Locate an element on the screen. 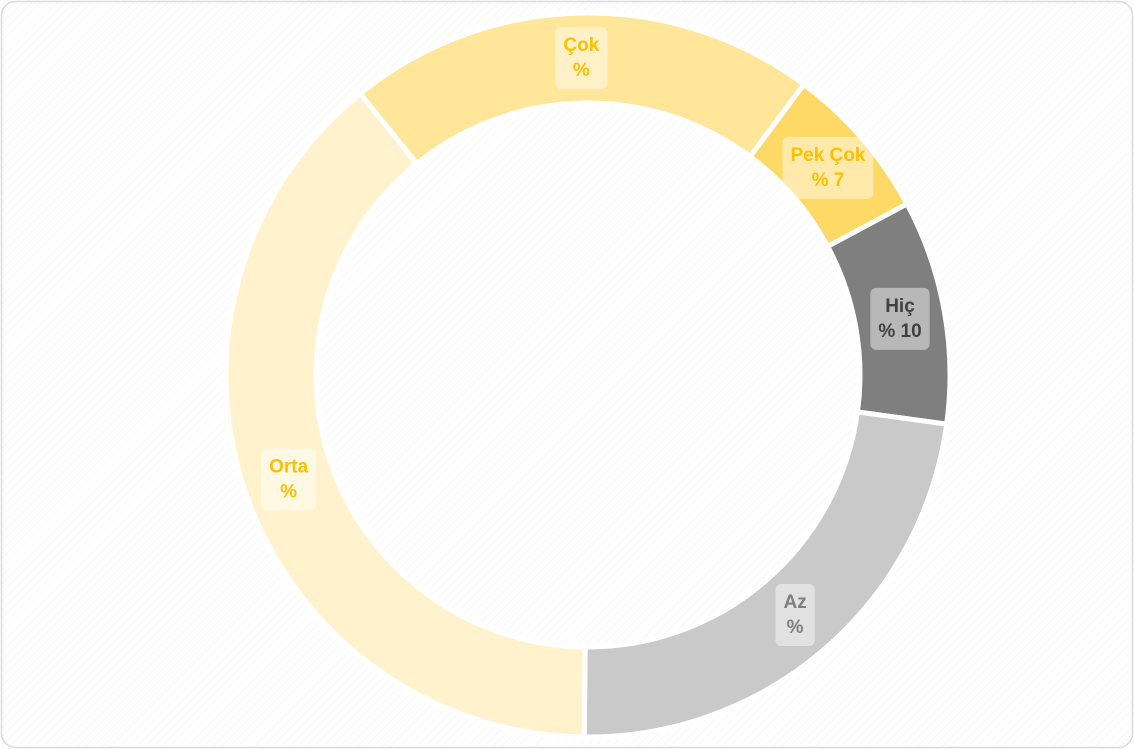  data-label: Pek Çok % 7 is located at coordinates (828, 167).